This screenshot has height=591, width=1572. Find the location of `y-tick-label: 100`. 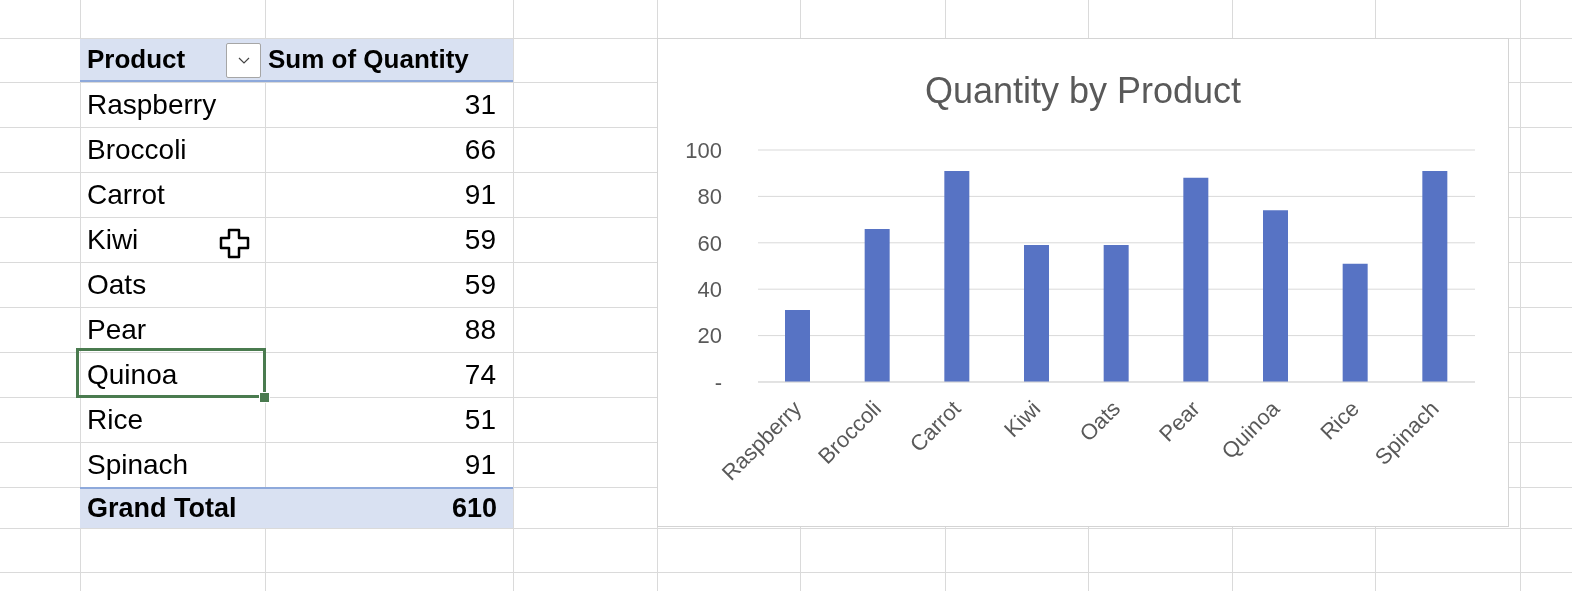

y-tick-label: 100 is located at coordinates (703, 150).